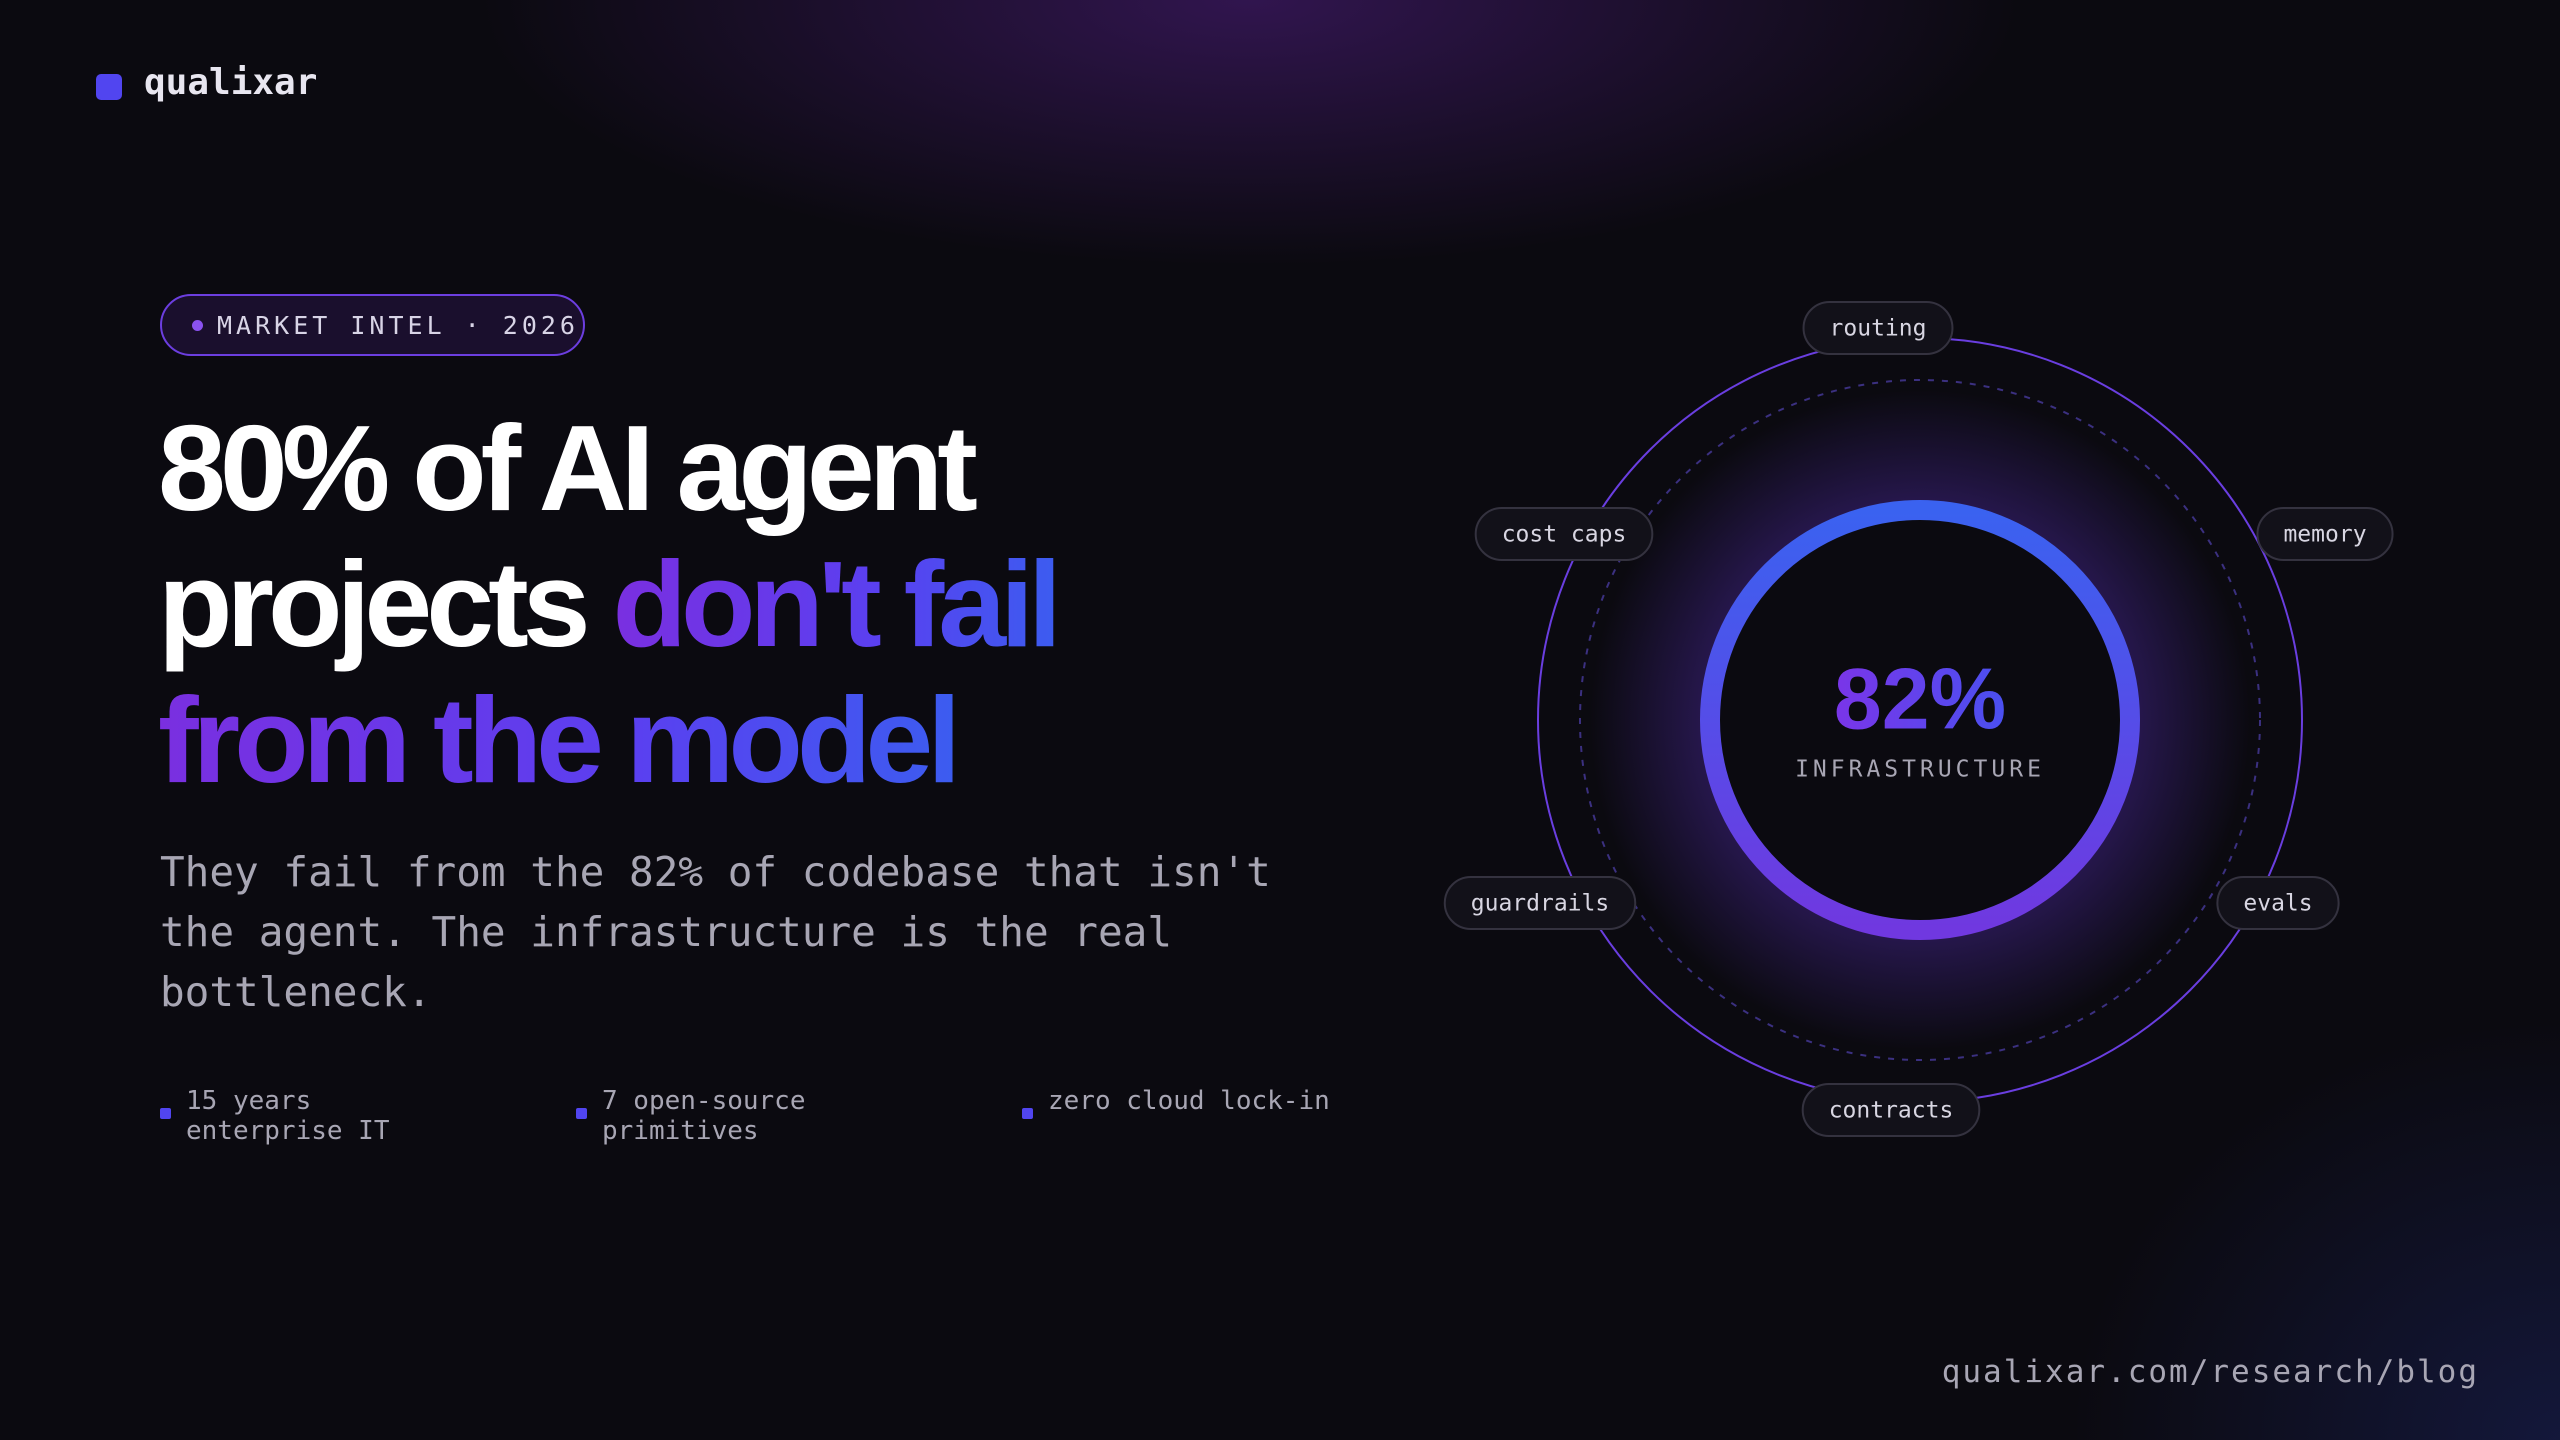  I want to click on headline-plain: projects, so click(374, 604).